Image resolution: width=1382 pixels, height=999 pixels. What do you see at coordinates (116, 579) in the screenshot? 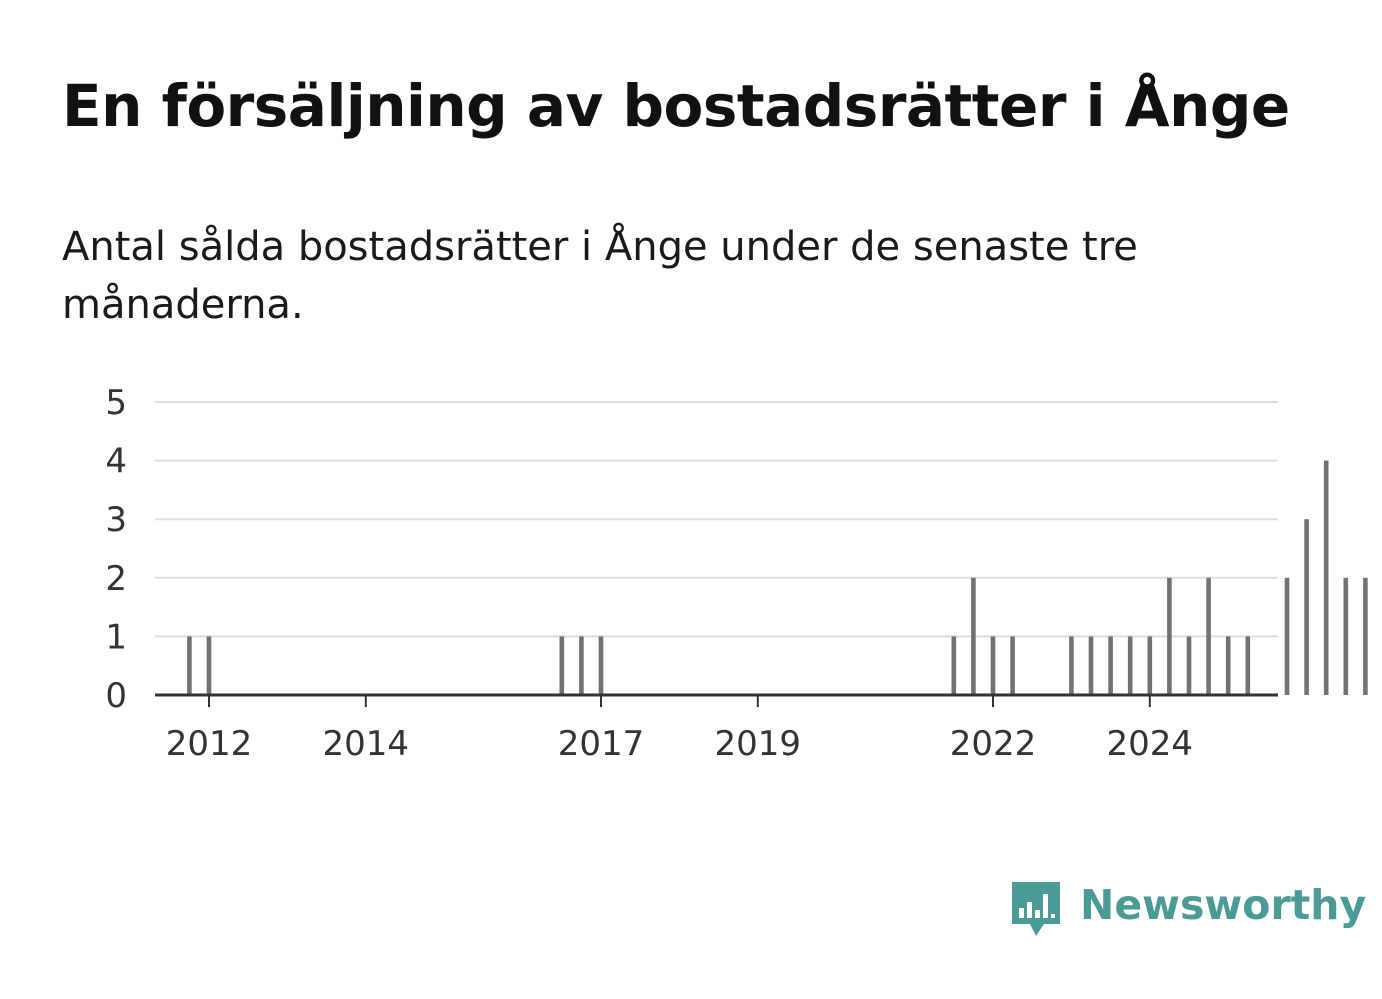
I see `y-tick-label: 2` at bounding box center [116, 579].